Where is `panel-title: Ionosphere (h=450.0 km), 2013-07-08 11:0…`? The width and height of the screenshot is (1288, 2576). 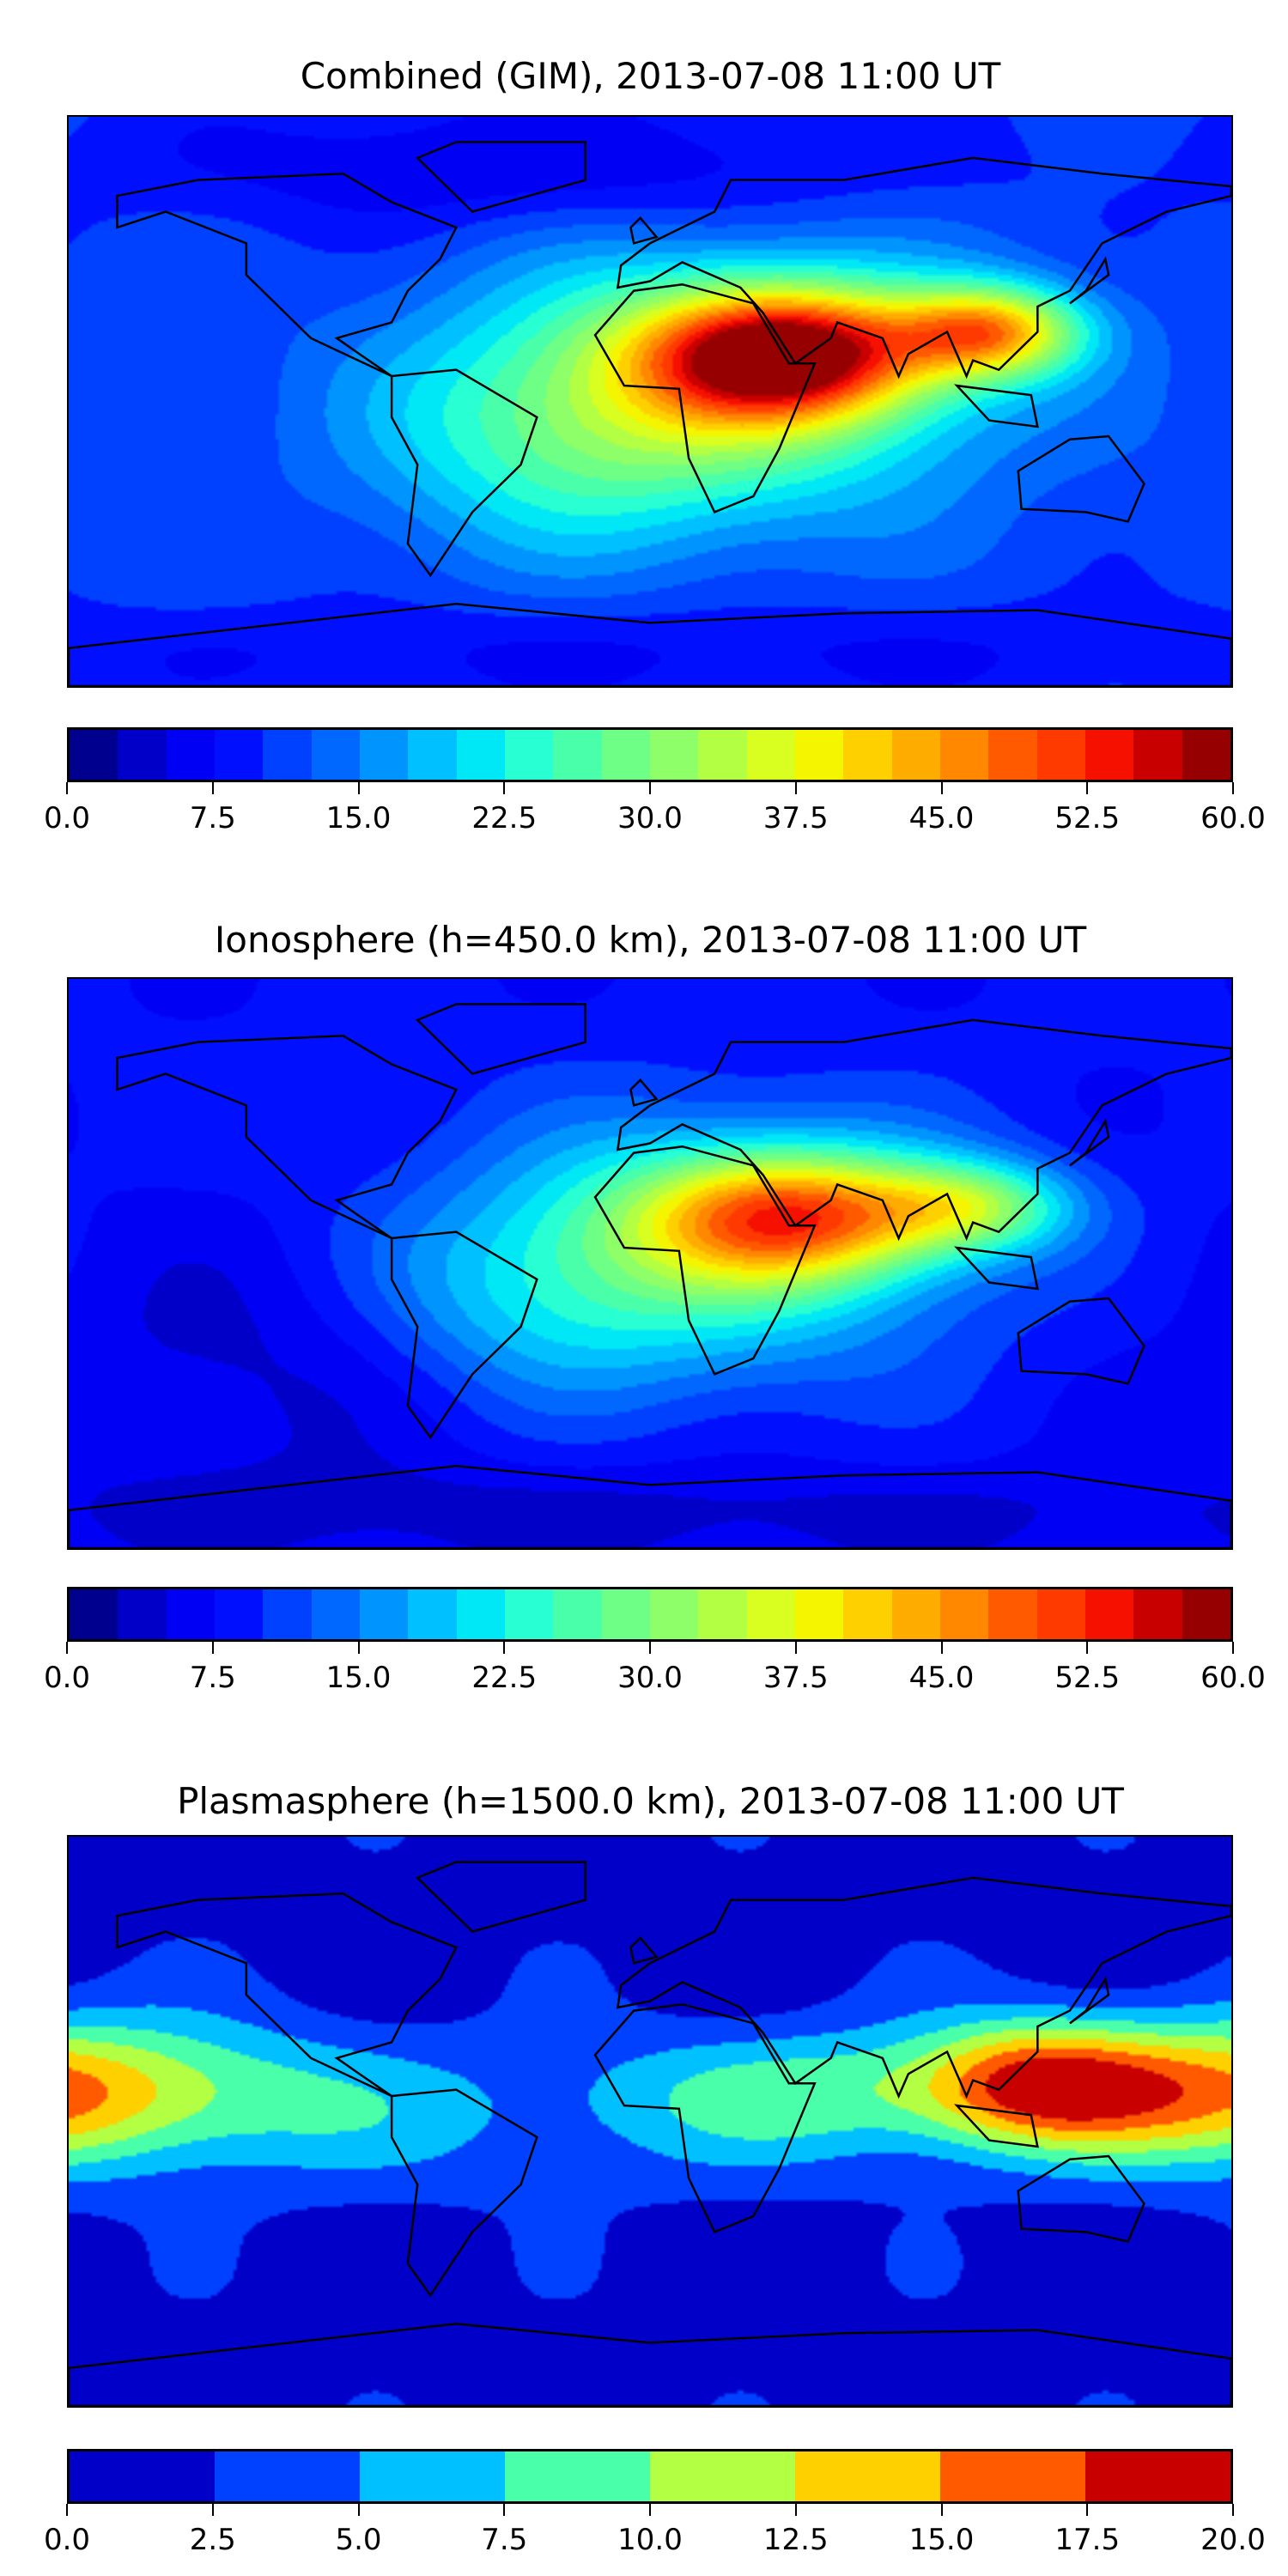 panel-title: Ionosphere (h=450.0 km), 2013-07-08 11:0… is located at coordinates (651, 940).